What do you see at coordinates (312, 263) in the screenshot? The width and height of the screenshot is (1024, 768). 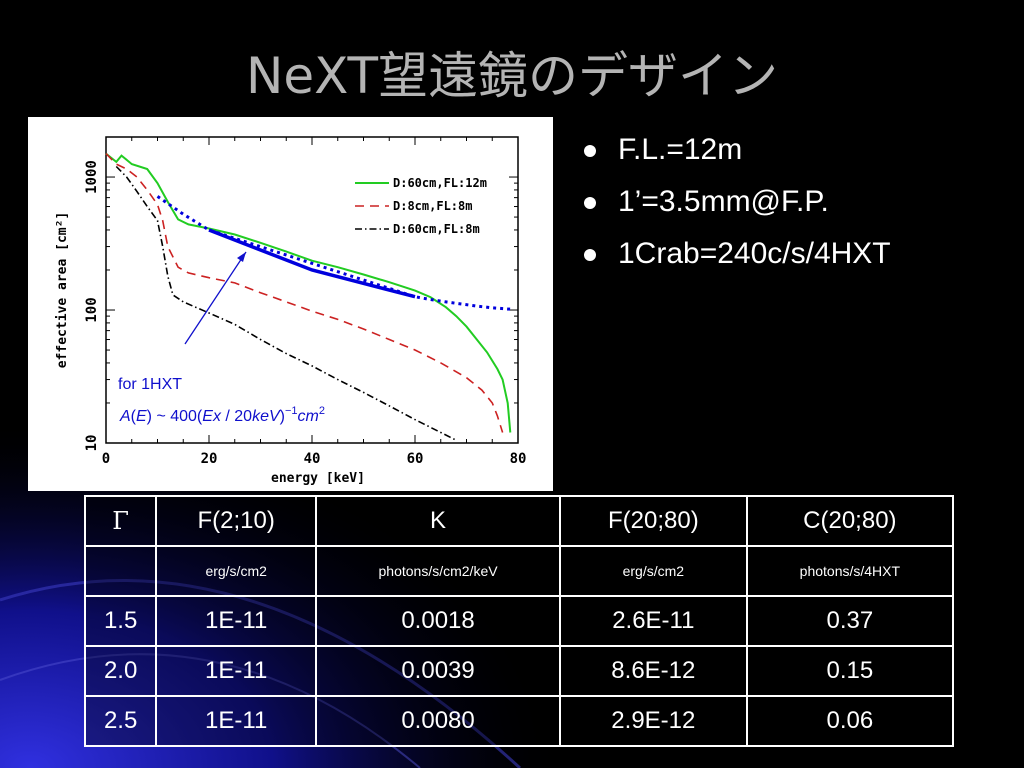 I see `fit-solid-line` at bounding box center [312, 263].